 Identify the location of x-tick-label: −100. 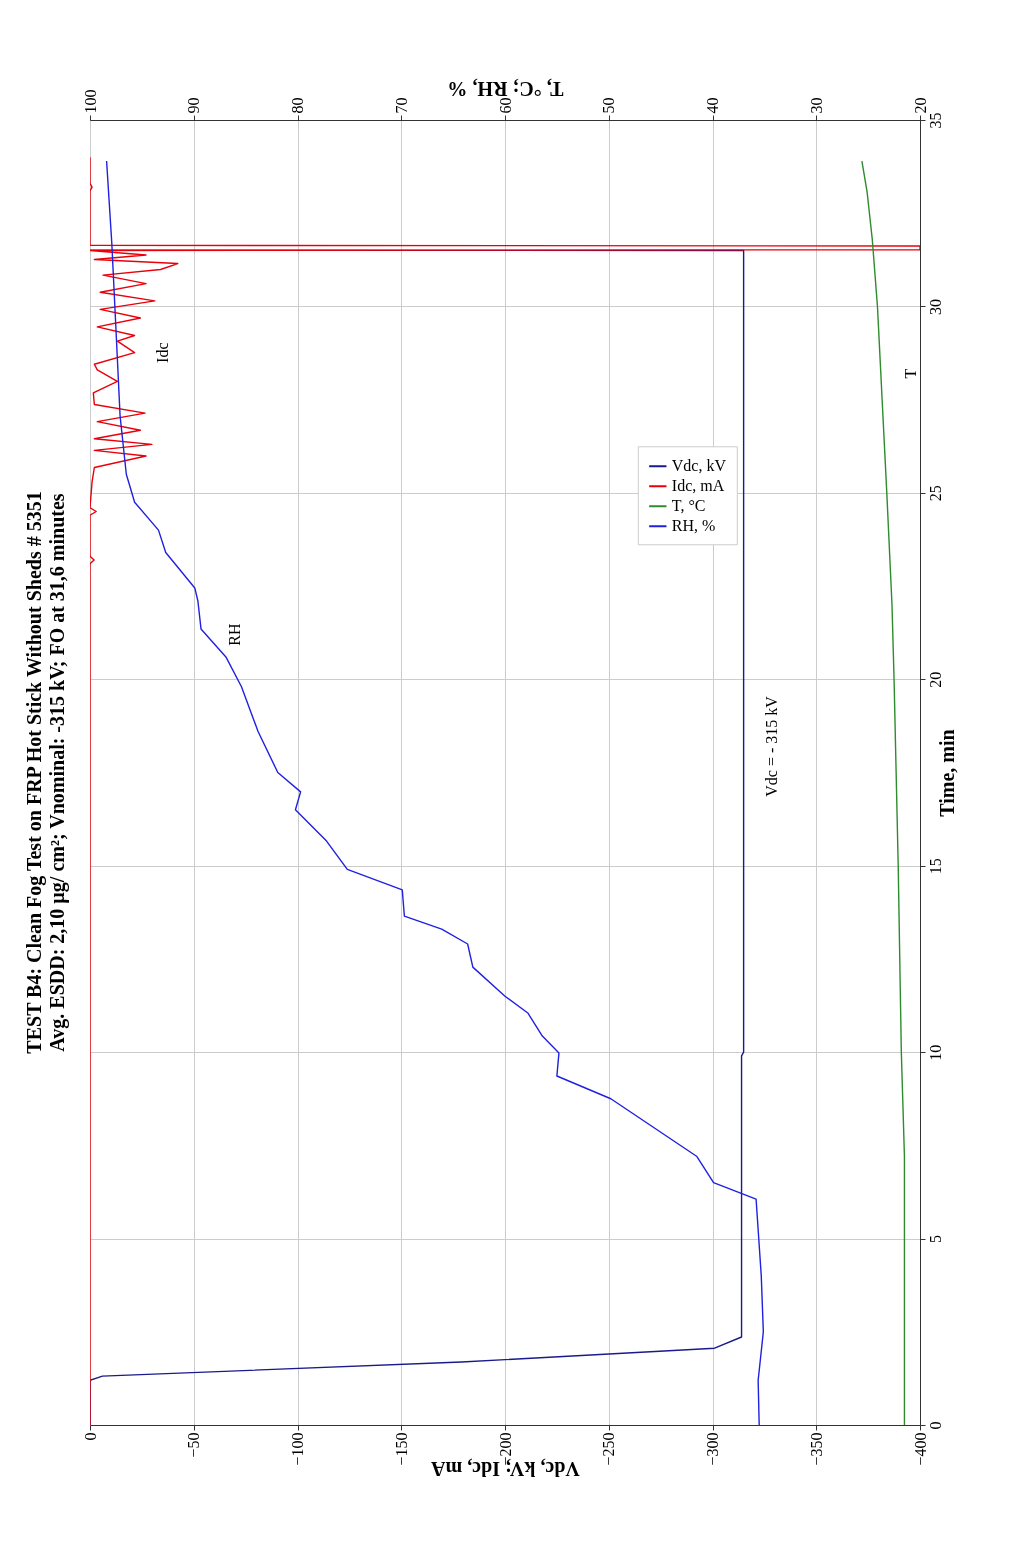
(297, 1449).